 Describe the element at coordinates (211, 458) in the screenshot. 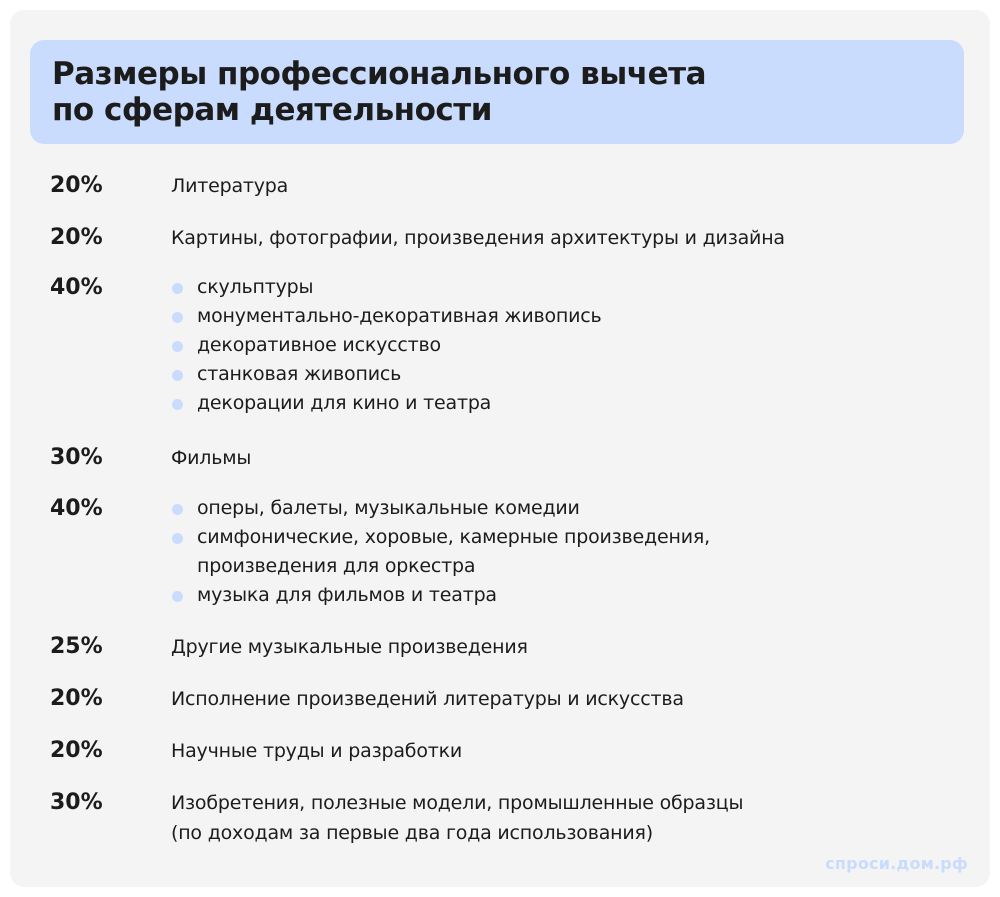

I see `deduction-category: Фильмы` at that location.